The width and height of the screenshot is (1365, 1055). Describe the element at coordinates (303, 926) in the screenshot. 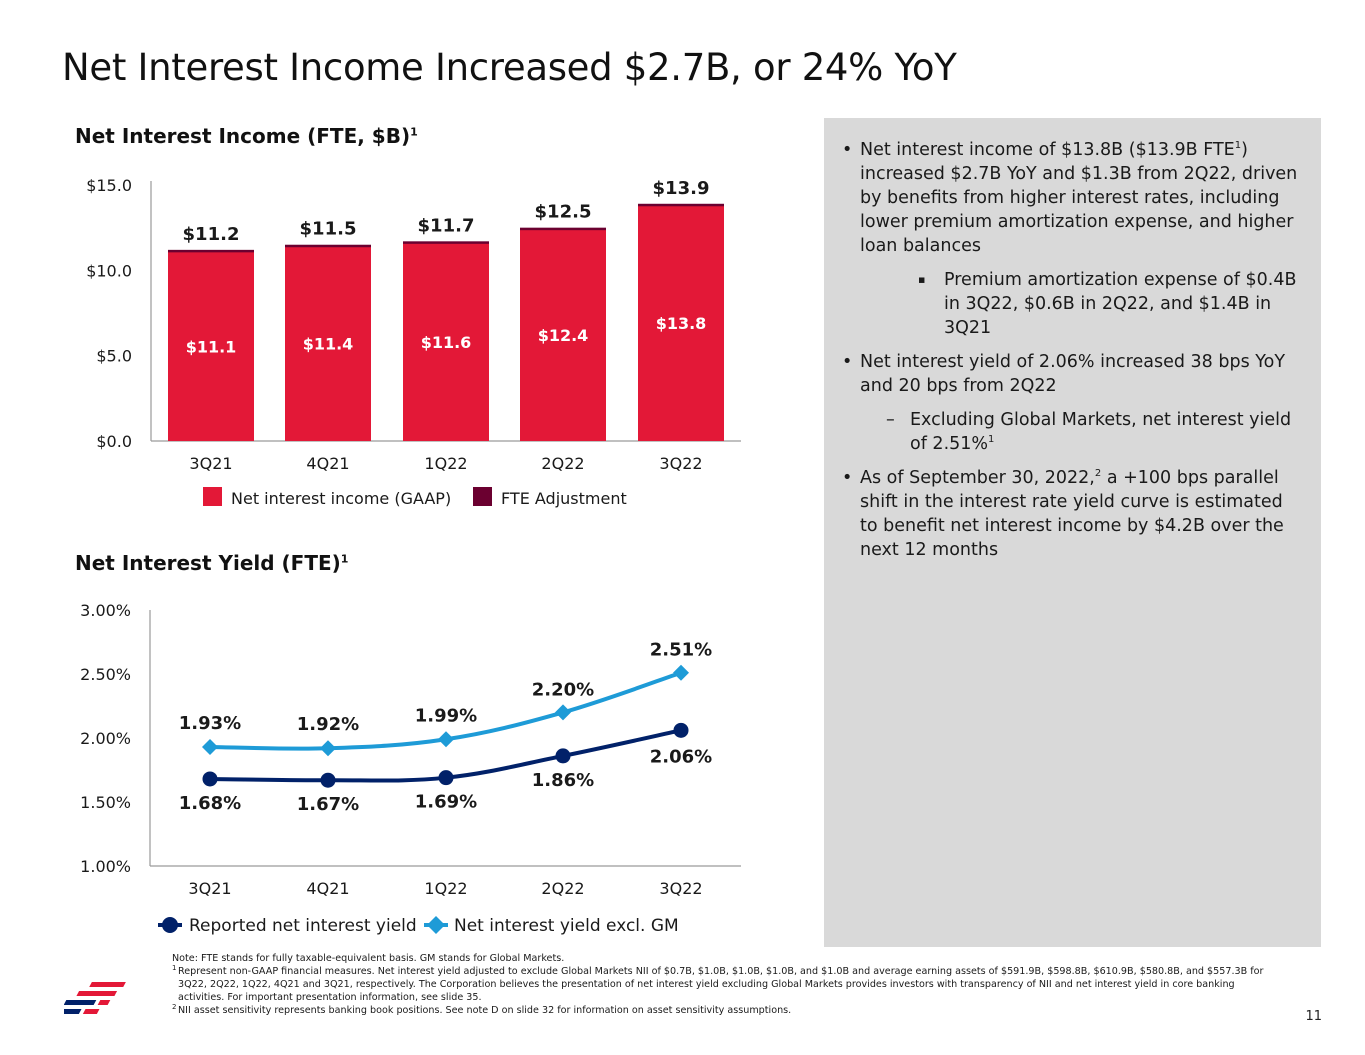

I see `legend-label-reported: Reported net interest yield` at that location.